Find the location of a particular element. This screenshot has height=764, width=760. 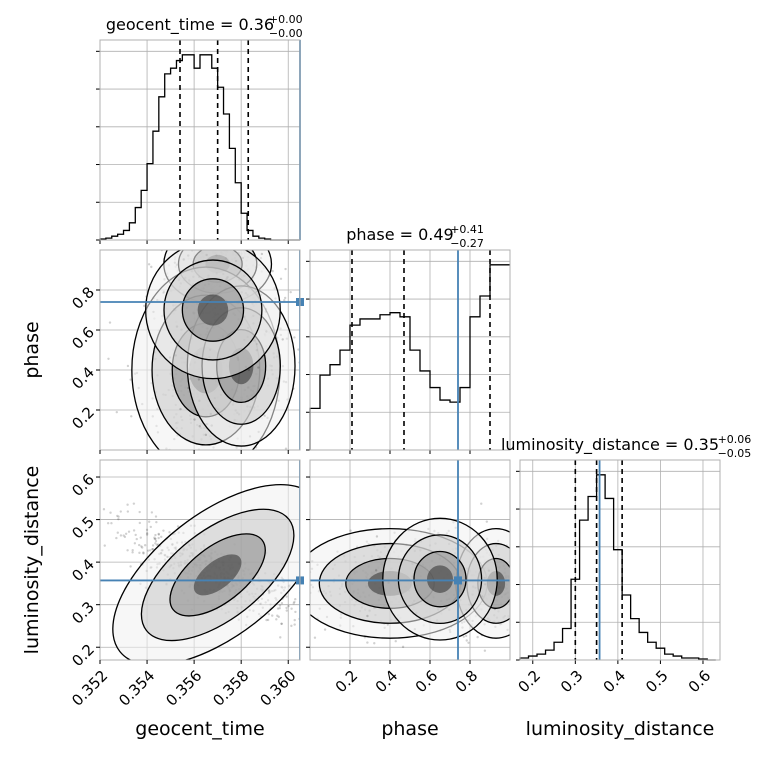

y-axis-label-luminosity_distance: luminosity_distance is located at coordinates (32, 560).